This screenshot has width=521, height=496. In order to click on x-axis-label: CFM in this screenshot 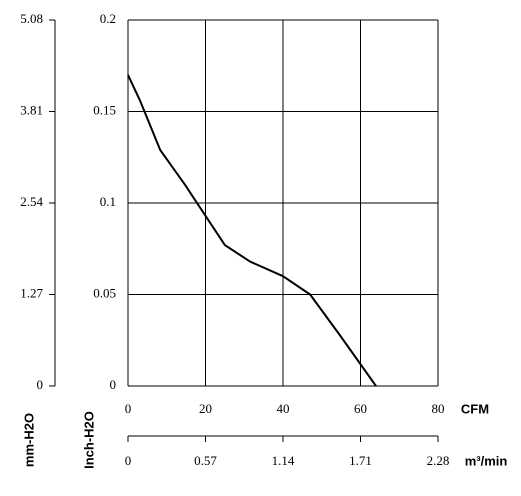, I will do `click(475, 408)`.